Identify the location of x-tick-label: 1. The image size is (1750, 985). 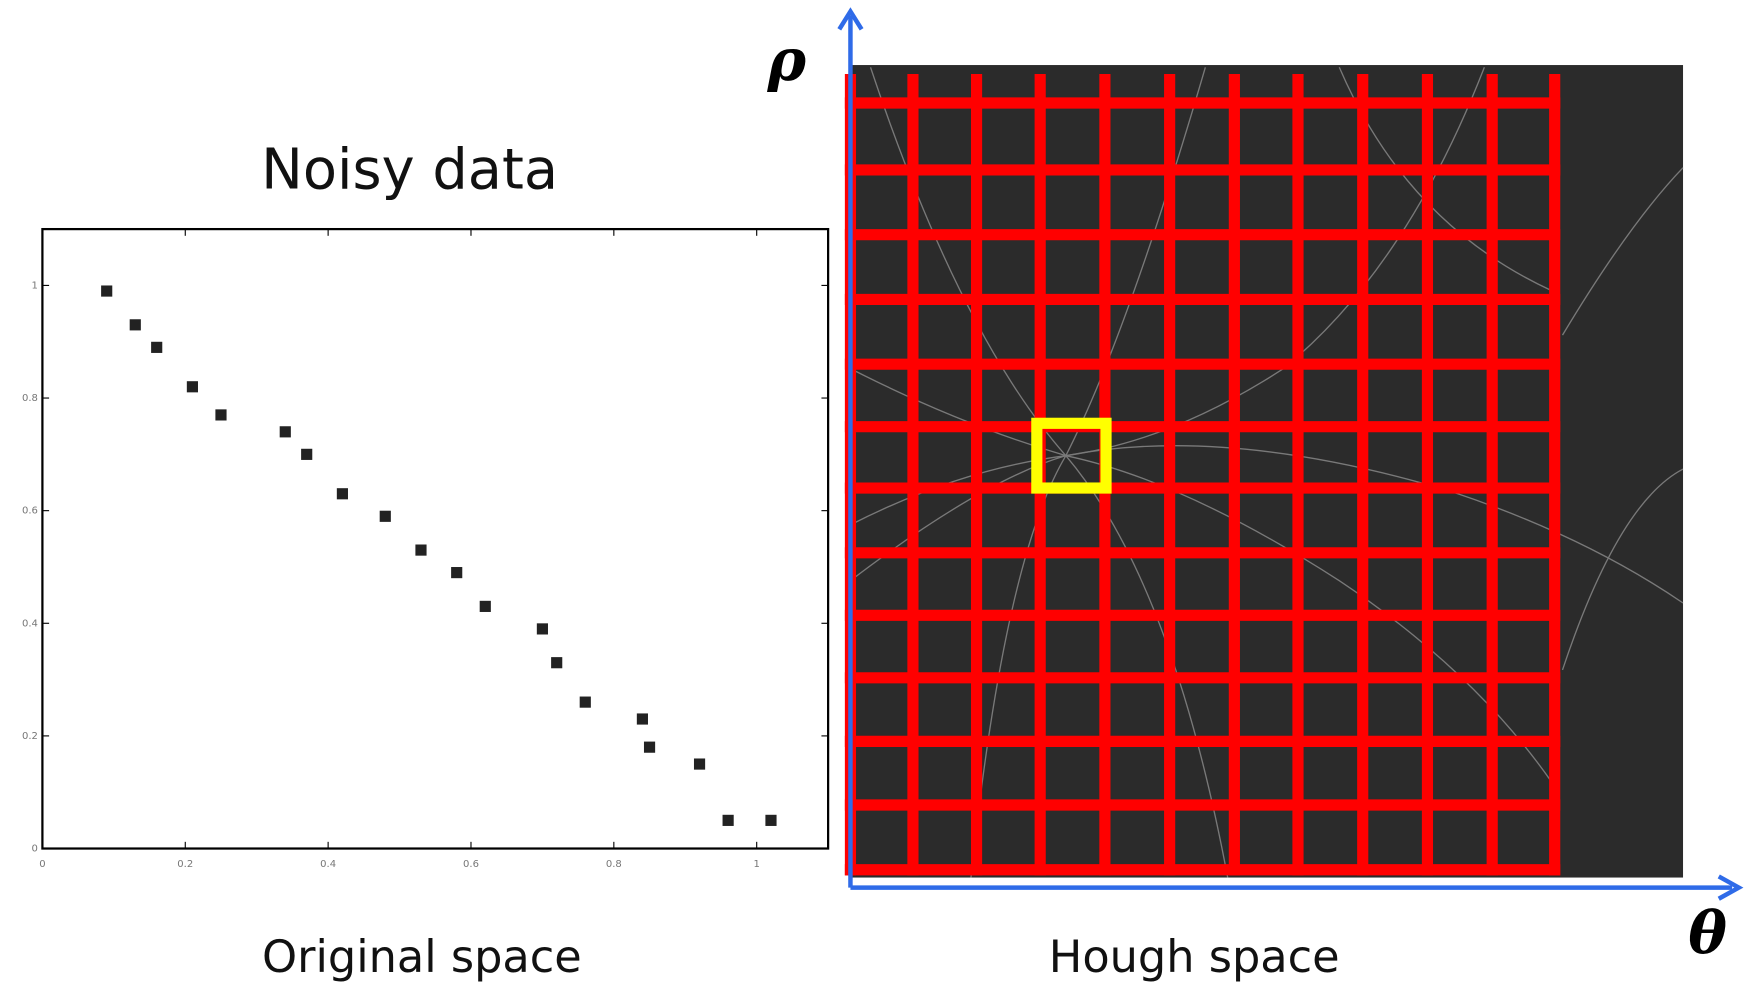
(757, 864).